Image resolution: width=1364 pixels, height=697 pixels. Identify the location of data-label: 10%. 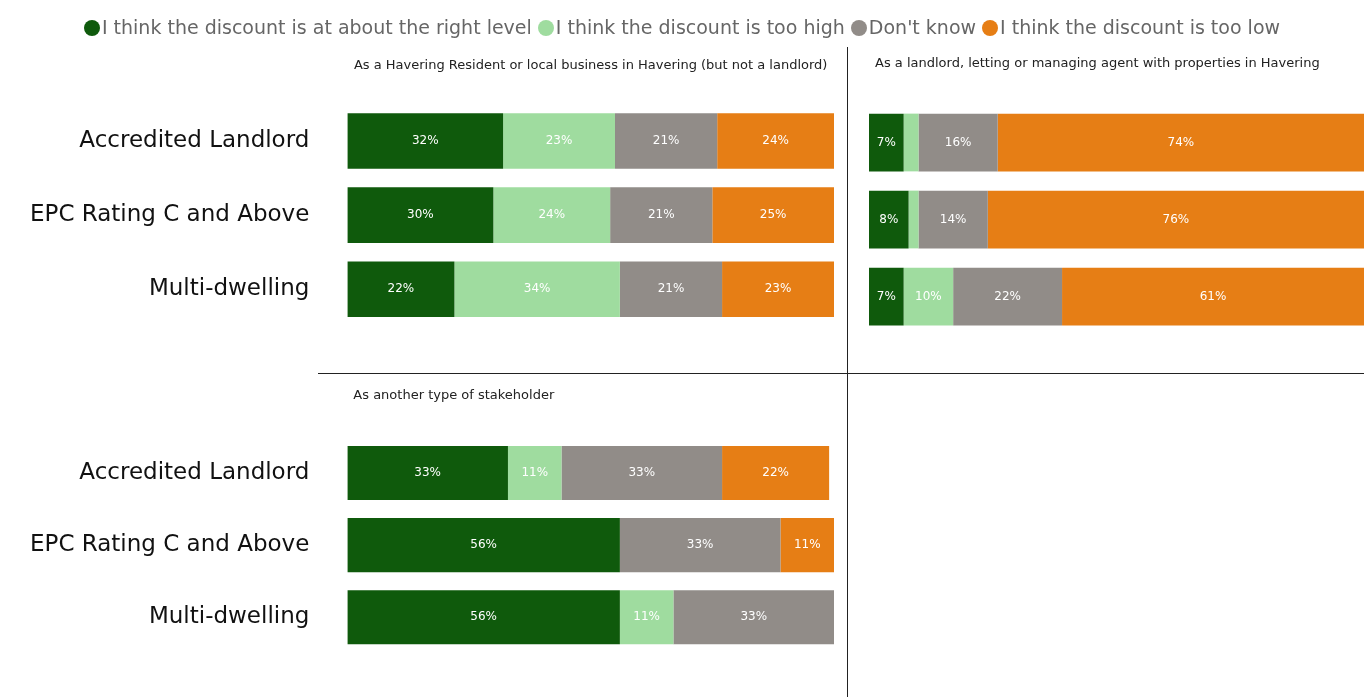
(928, 295).